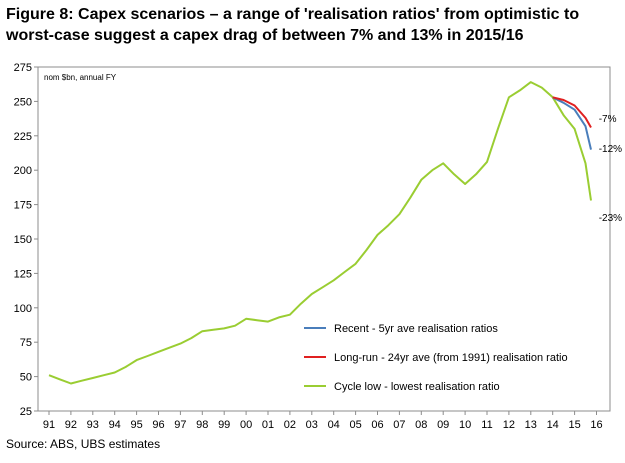 Image resolution: width=625 pixels, height=463 pixels. Describe the element at coordinates (83, 444) in the screenshot. I see `source-note: Source: ABS, UBS estimates` at that location.